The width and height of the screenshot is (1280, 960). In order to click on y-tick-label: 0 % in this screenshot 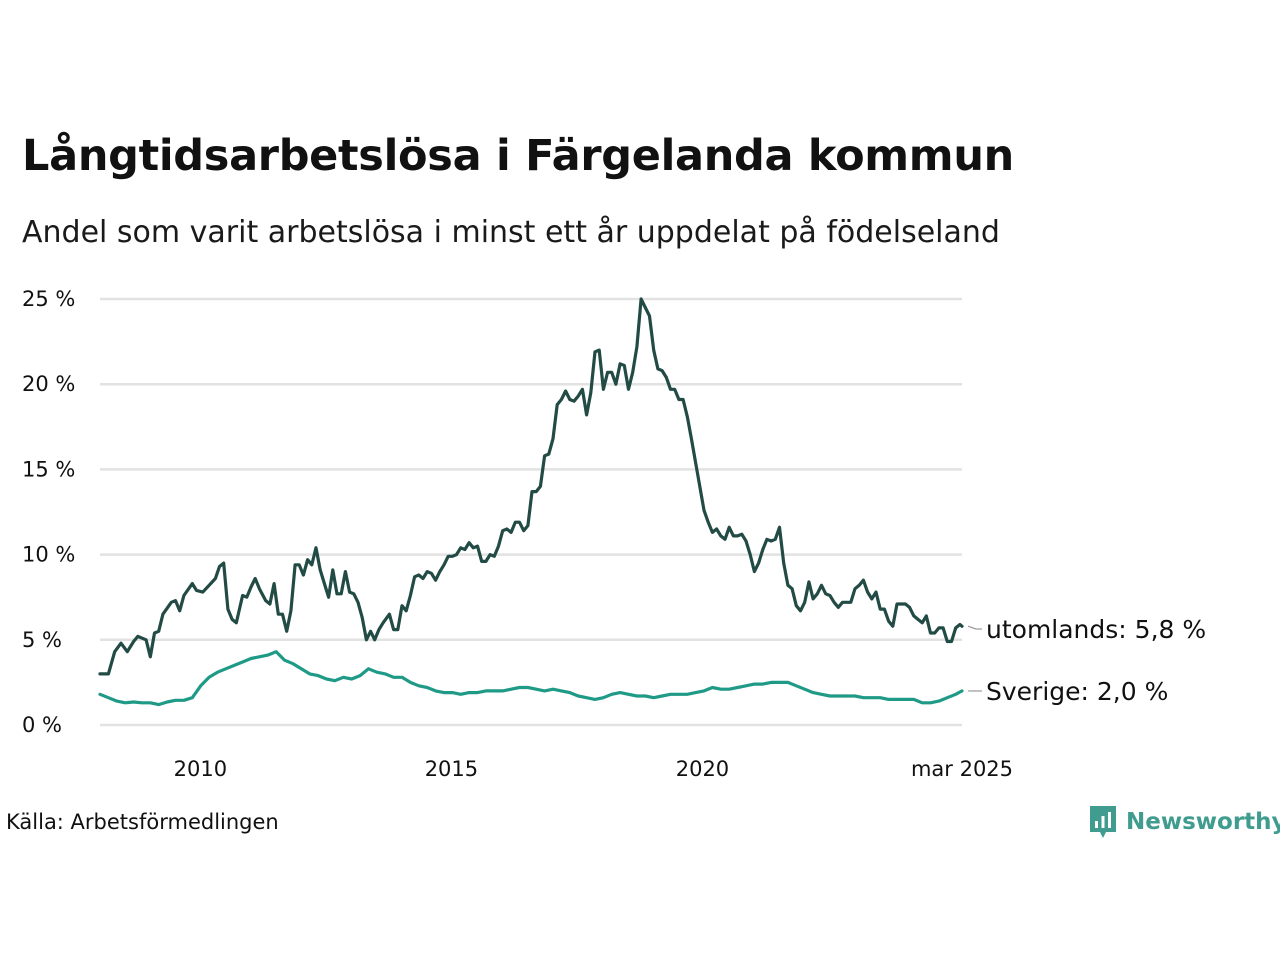, I will do `click(42, 725)`.